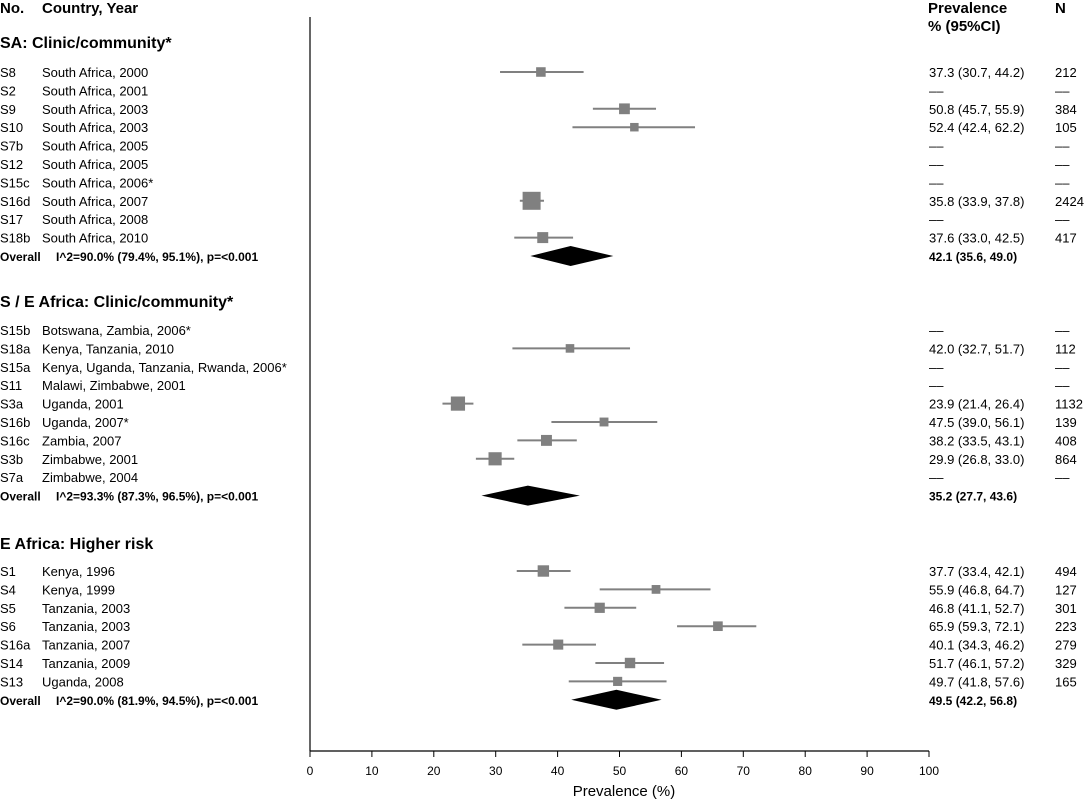  I want to click on study-row: S17 South Africa, 2008 –– ––, so click(535, 219).